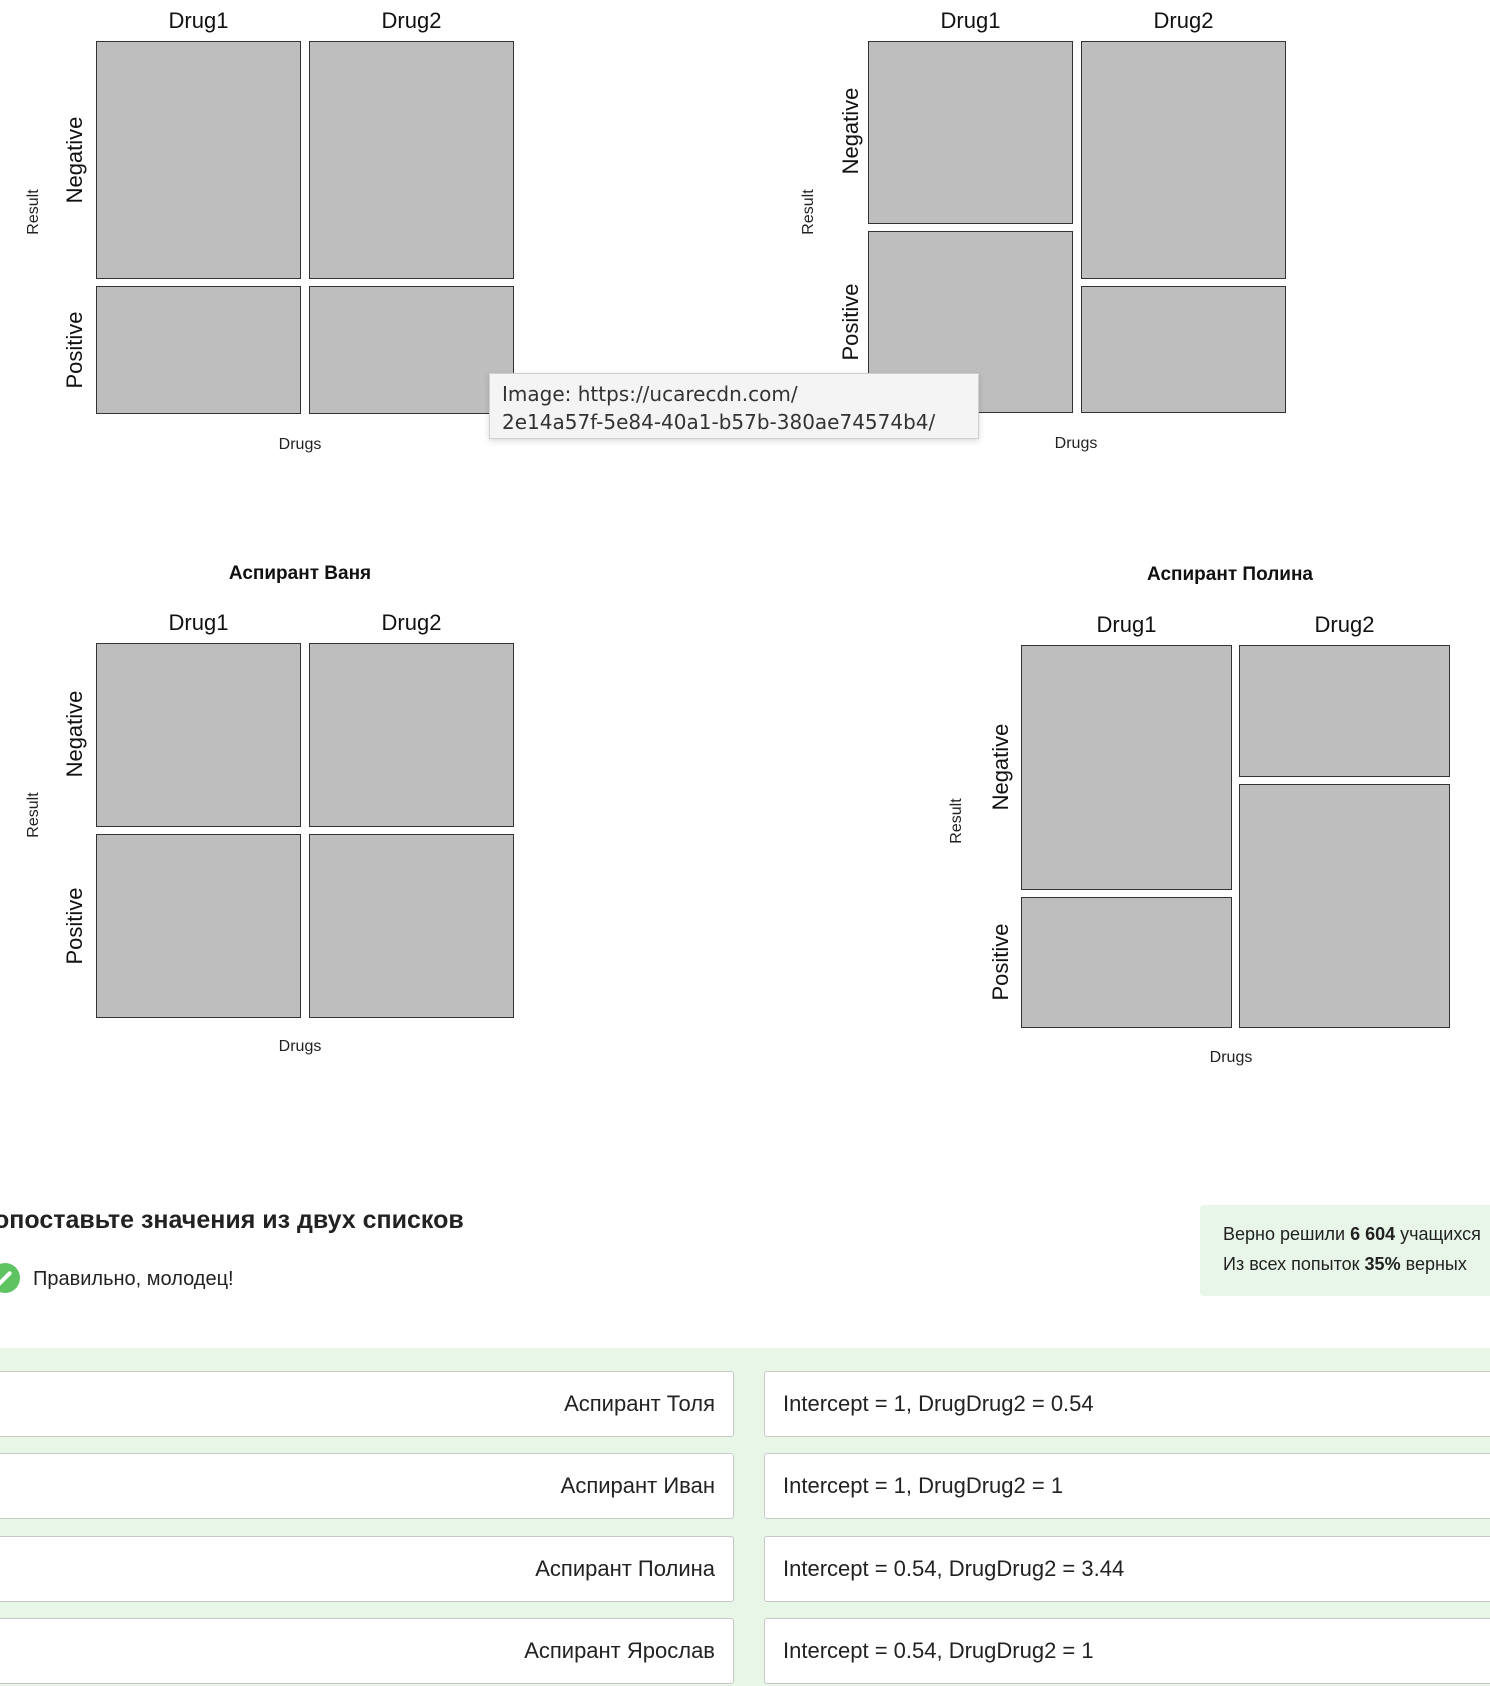  What do you see at coordinates (1127, 1404) in the screenshot?
I see `match-right-item: Intercept = 1, DrugDrug2 = 0.54` at bounding box center [1127, 1404].